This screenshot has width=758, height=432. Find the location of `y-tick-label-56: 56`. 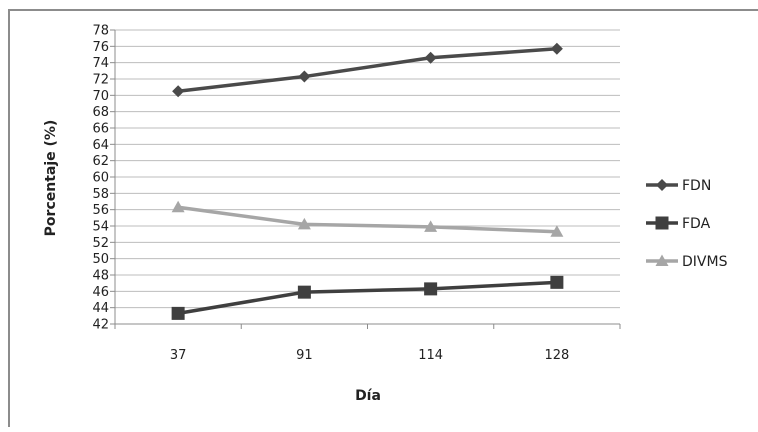

y-tick-label-56: 56 is located at coordinates (100, 210).